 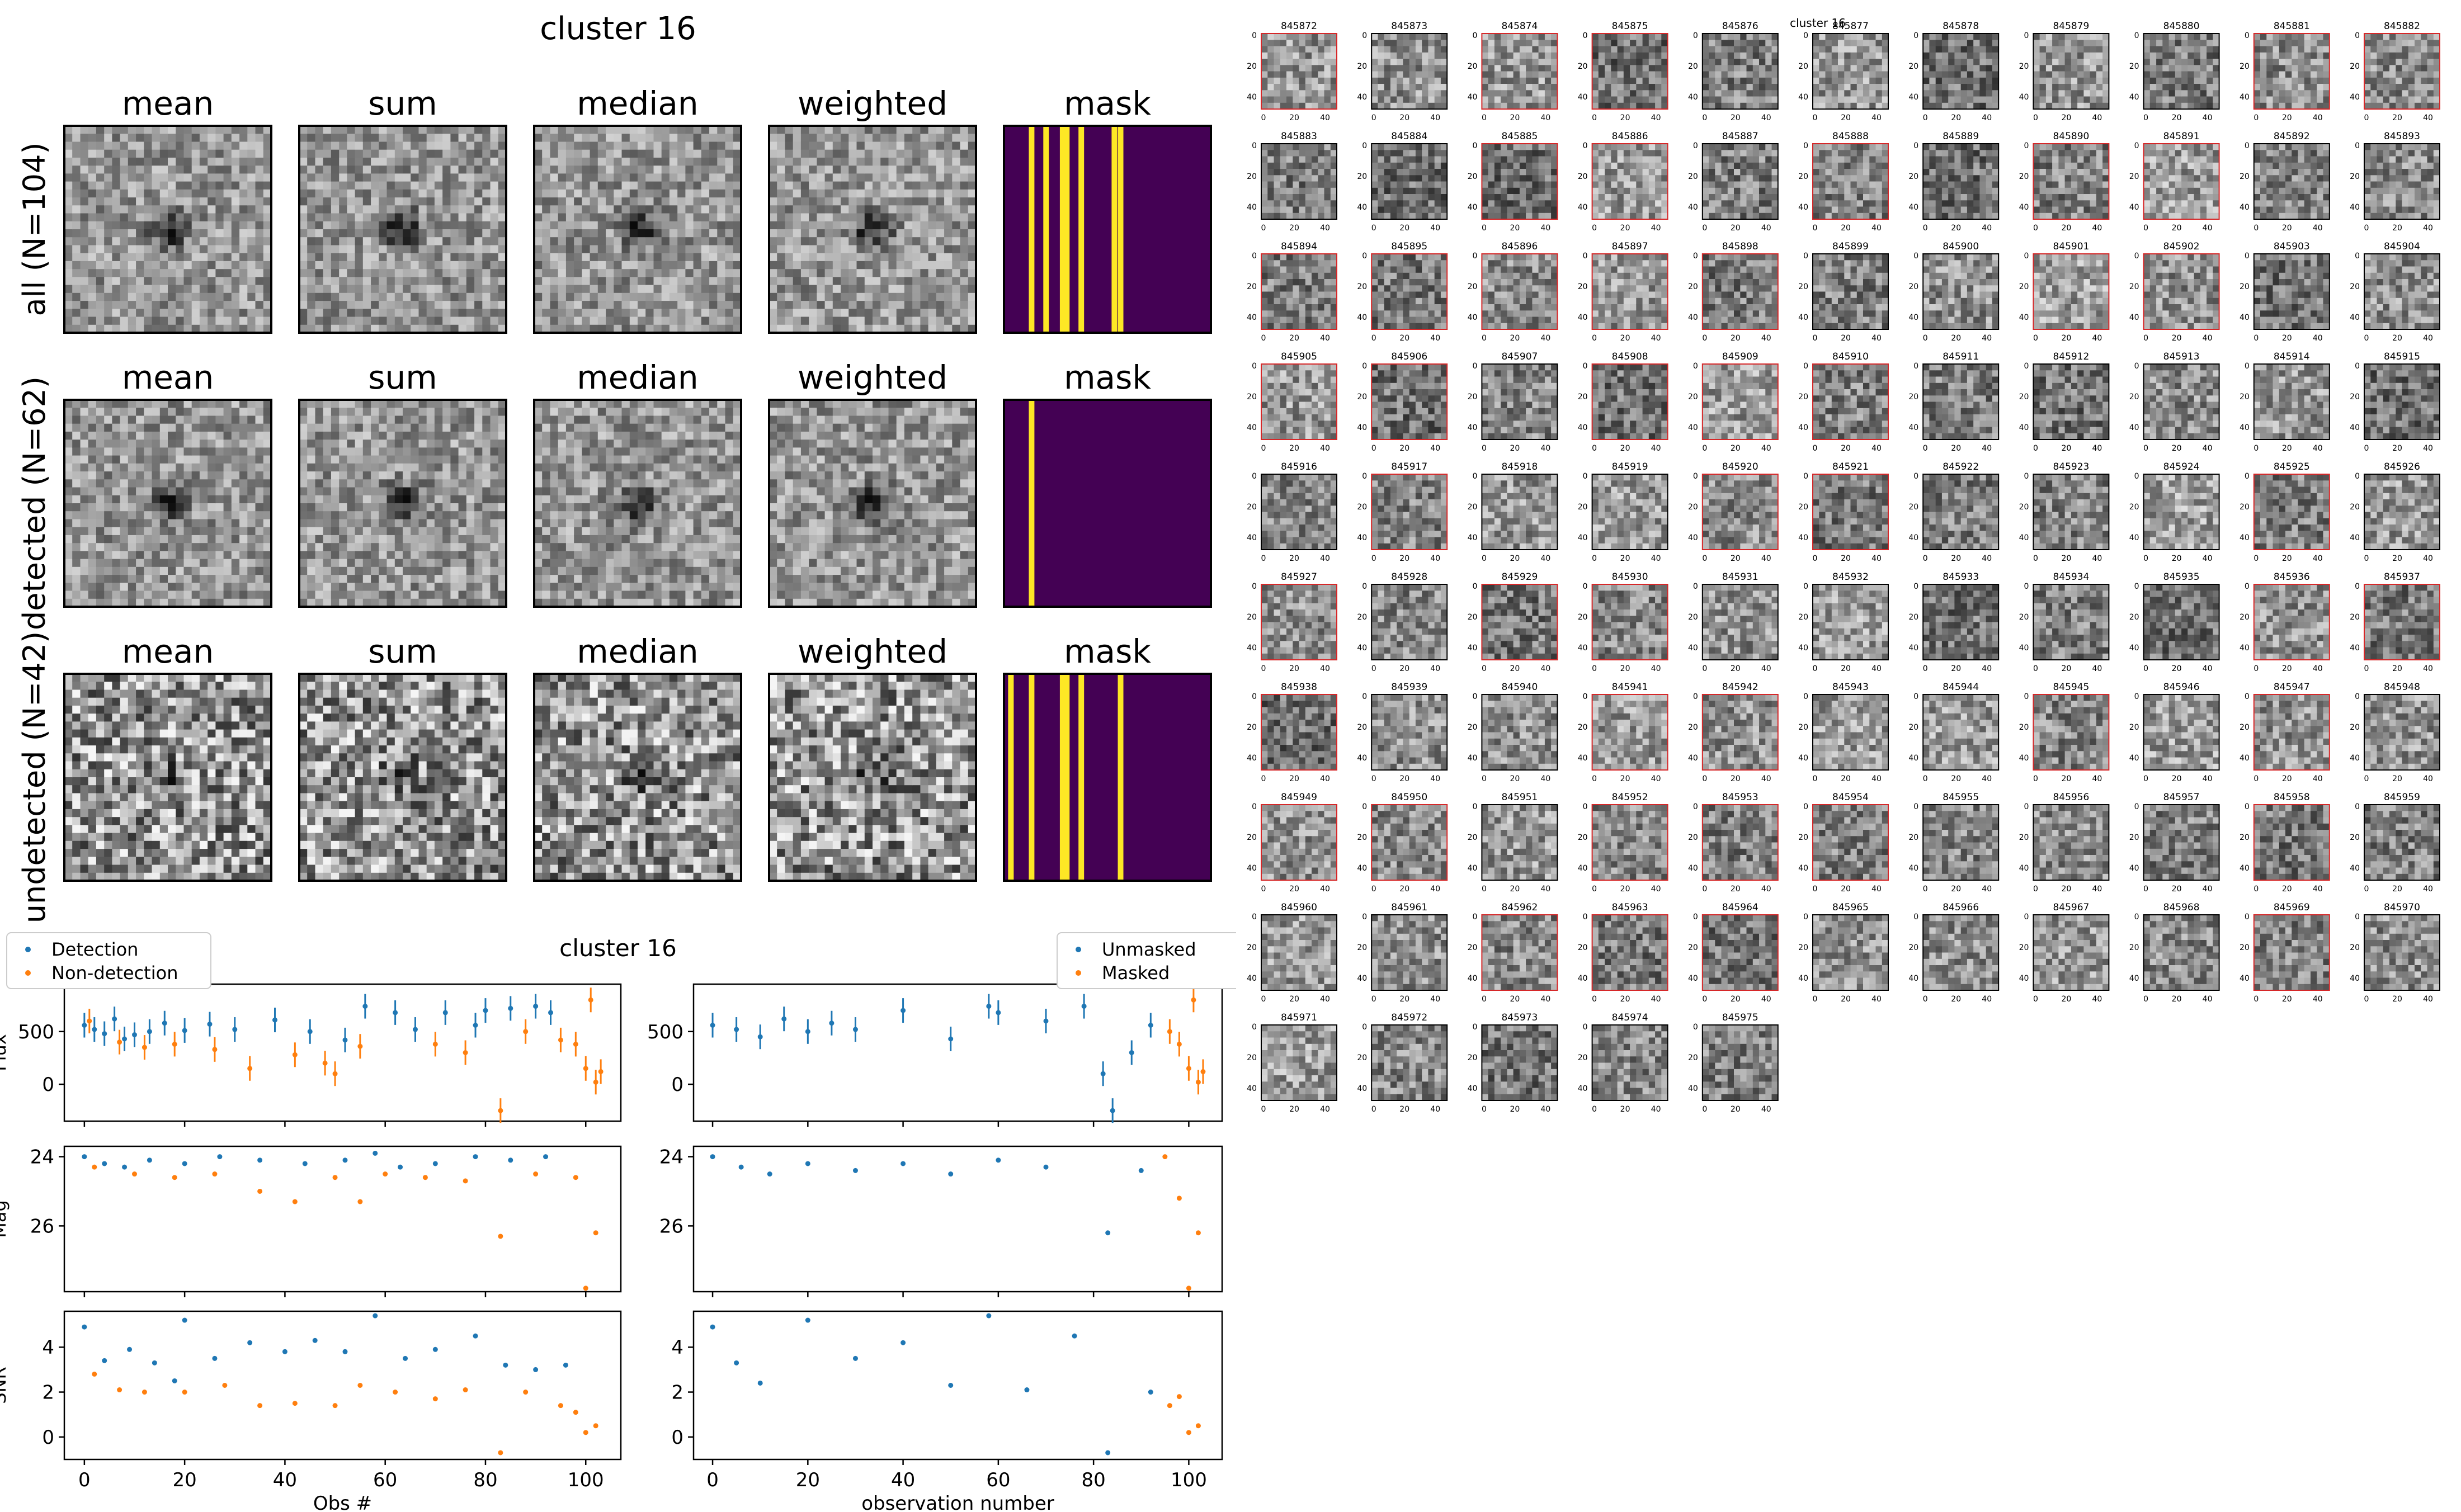 I want to click on x-tick-label: 20, so click(x=185, y=1480).